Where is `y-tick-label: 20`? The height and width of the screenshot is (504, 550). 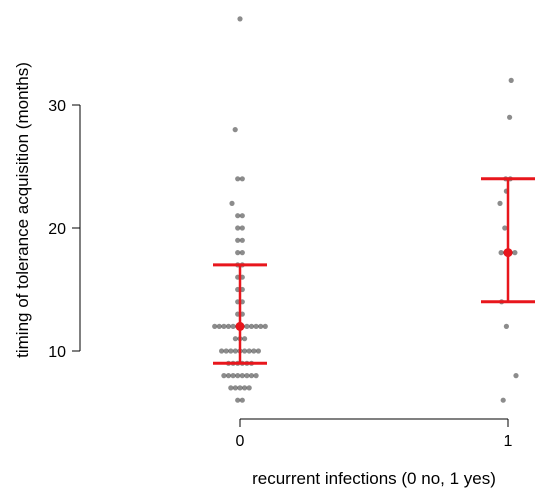
y-tick-label: 20 is located at coordinates (57, 229).